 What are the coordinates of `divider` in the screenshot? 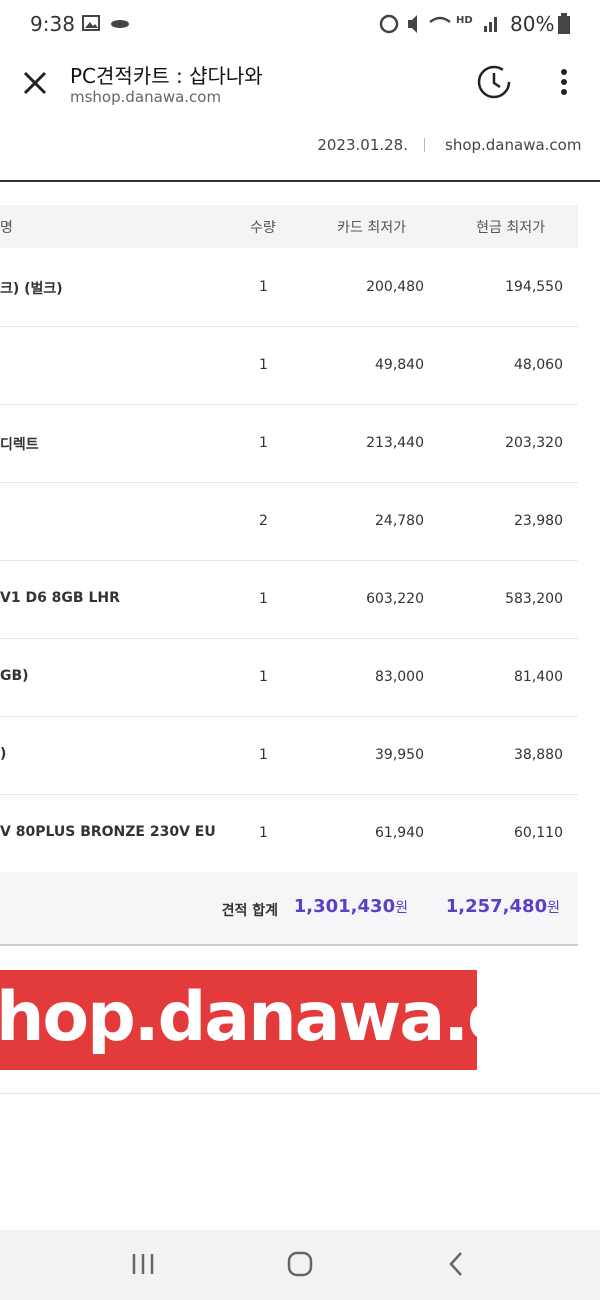 It's located at (424, 145).